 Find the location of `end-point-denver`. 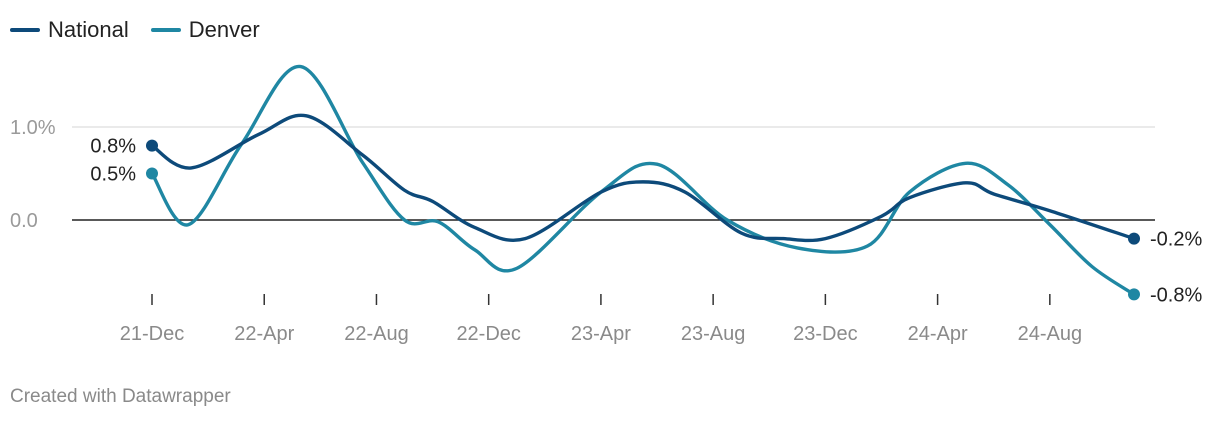

end-point-denver is located at coordinates (1134, 294).